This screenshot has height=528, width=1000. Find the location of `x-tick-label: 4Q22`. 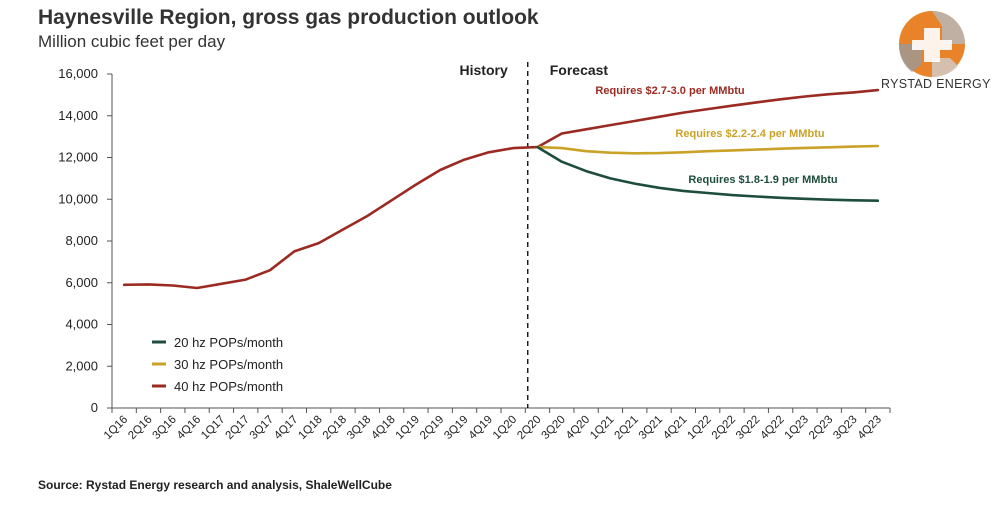

x-tick-label: 4Q22 is located at coordinates (772, 428).